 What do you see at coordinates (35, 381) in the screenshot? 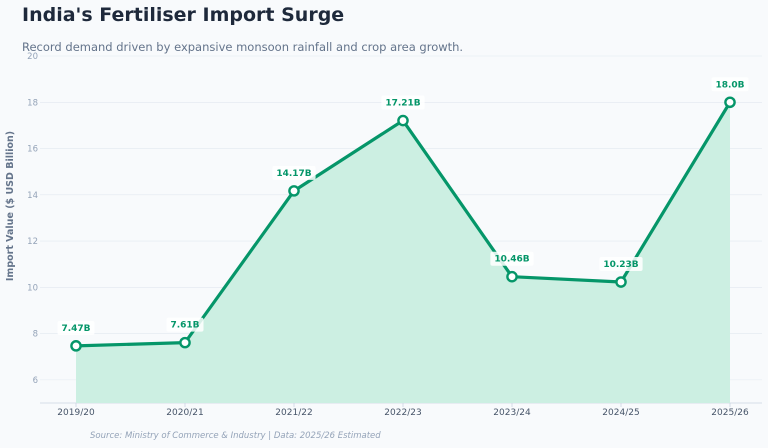
I see `y-tick-label: 6` at bounding box center [35, 381].